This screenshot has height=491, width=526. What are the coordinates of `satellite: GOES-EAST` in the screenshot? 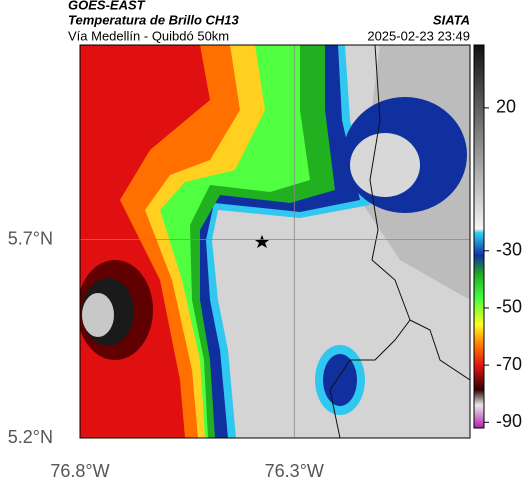 It's located at (107, 6).